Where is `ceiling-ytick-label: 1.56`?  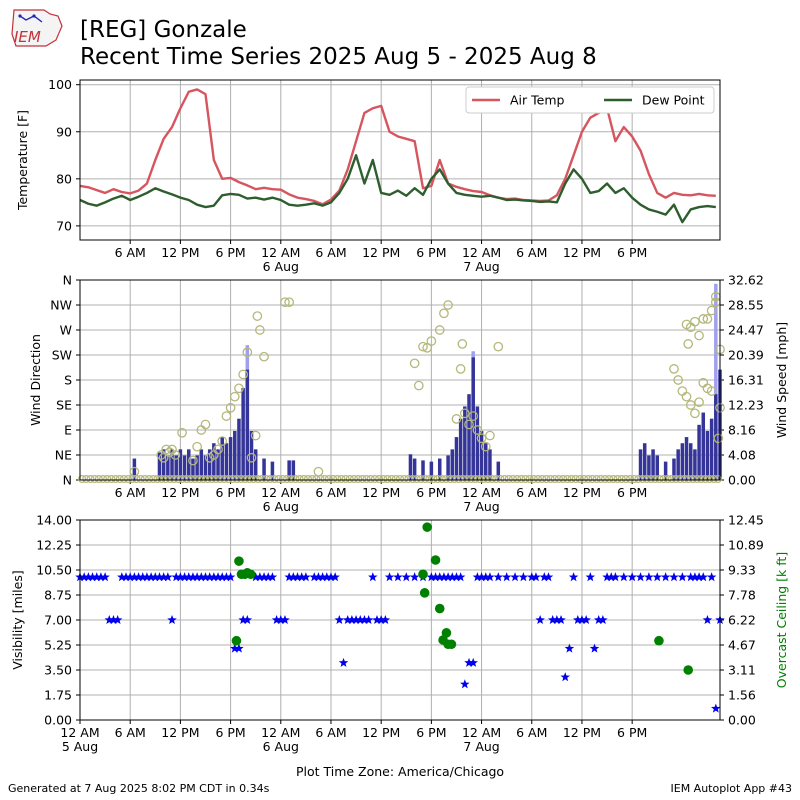
ceiling-ytick-label: 1.56 is located at coordinates (742, 695).